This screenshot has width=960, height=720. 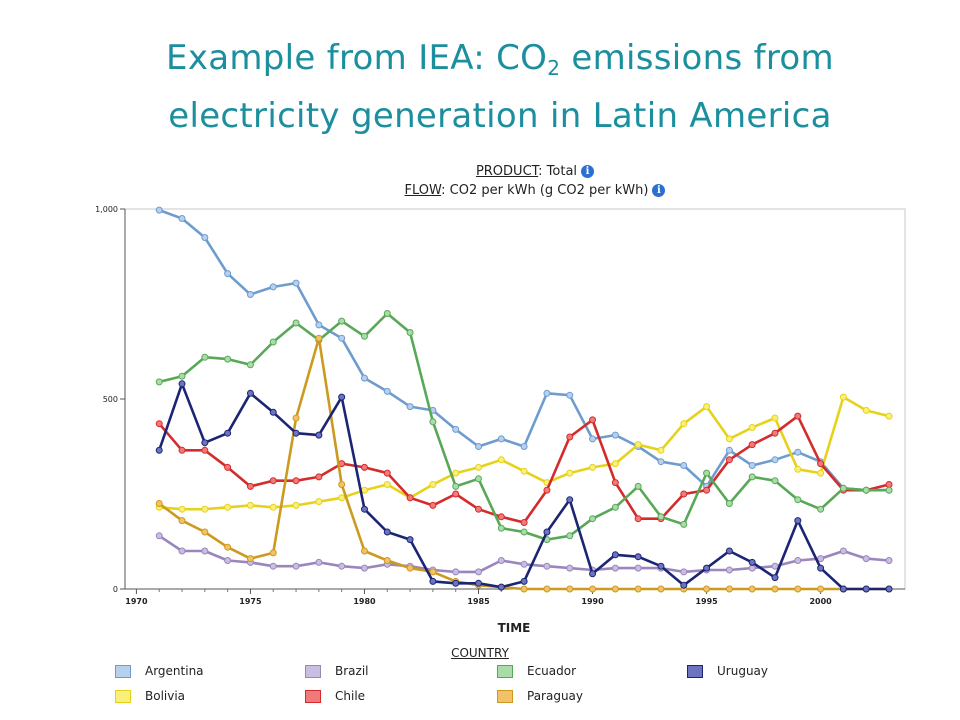 What do you see at coordinates (558, 171) in the screenshot?
I see `product-value: : Total` at bounding box center [558, 171].